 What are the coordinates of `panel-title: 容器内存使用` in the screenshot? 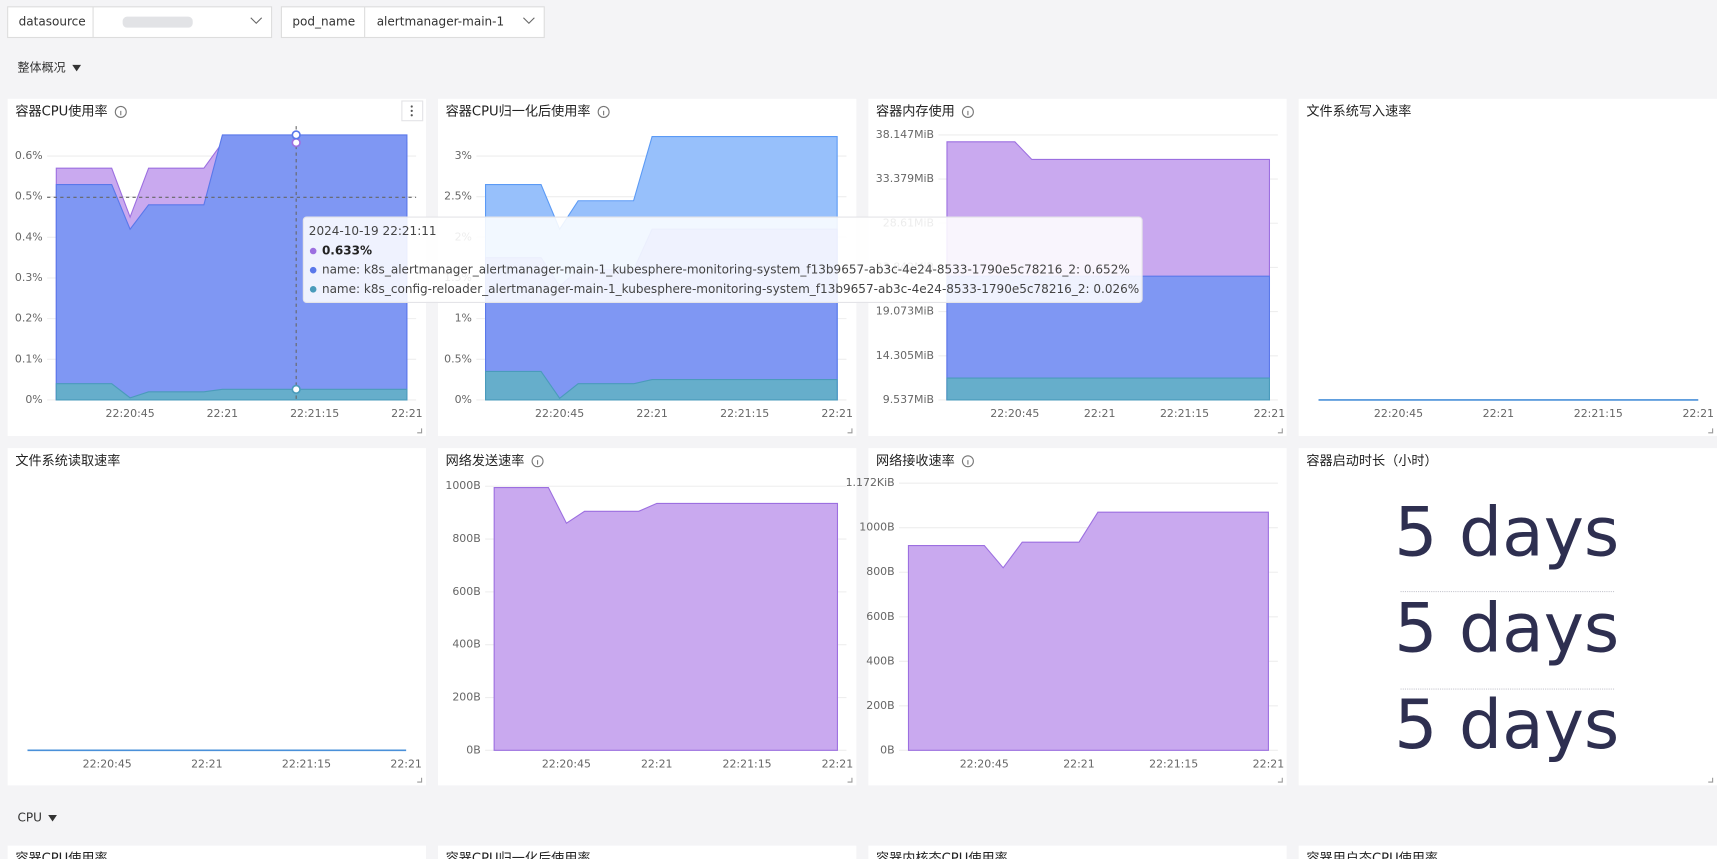 It's located at (915, 110).